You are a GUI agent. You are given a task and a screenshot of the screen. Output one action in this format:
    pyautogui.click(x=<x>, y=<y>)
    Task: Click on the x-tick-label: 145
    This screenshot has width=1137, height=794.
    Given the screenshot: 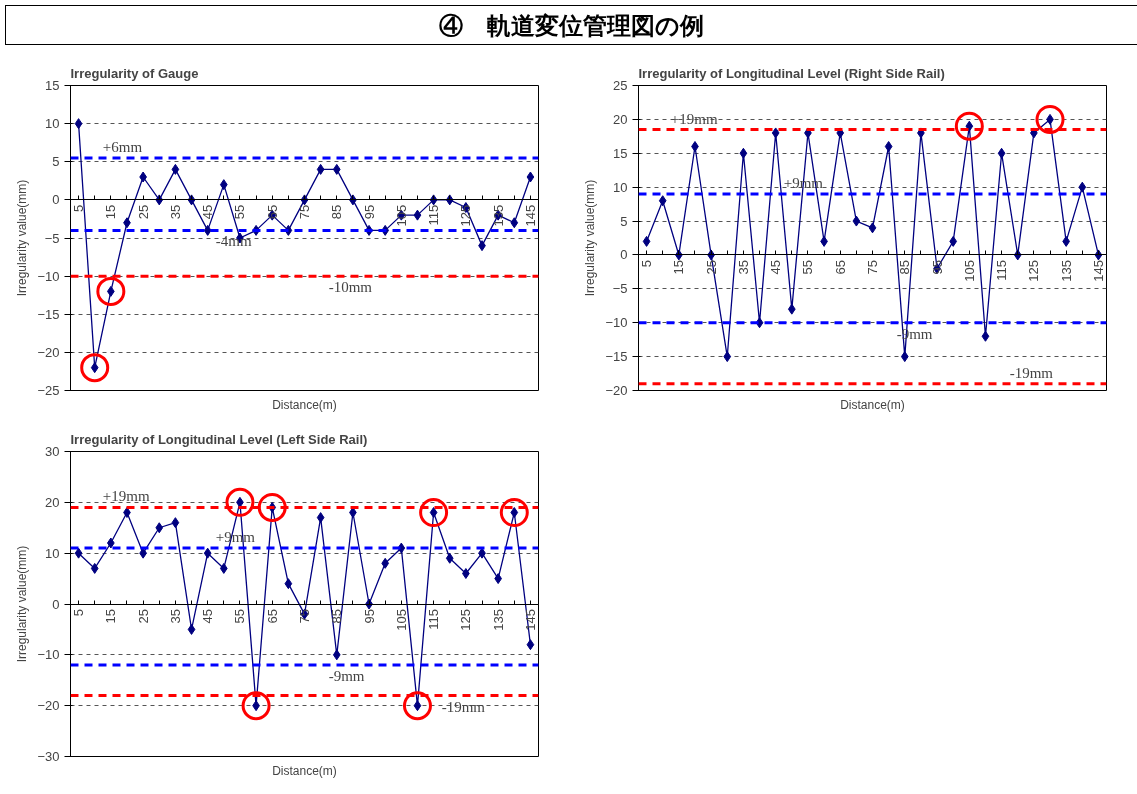 What is the action you would take?
    pyautogui.click(x=530, y=215)
    